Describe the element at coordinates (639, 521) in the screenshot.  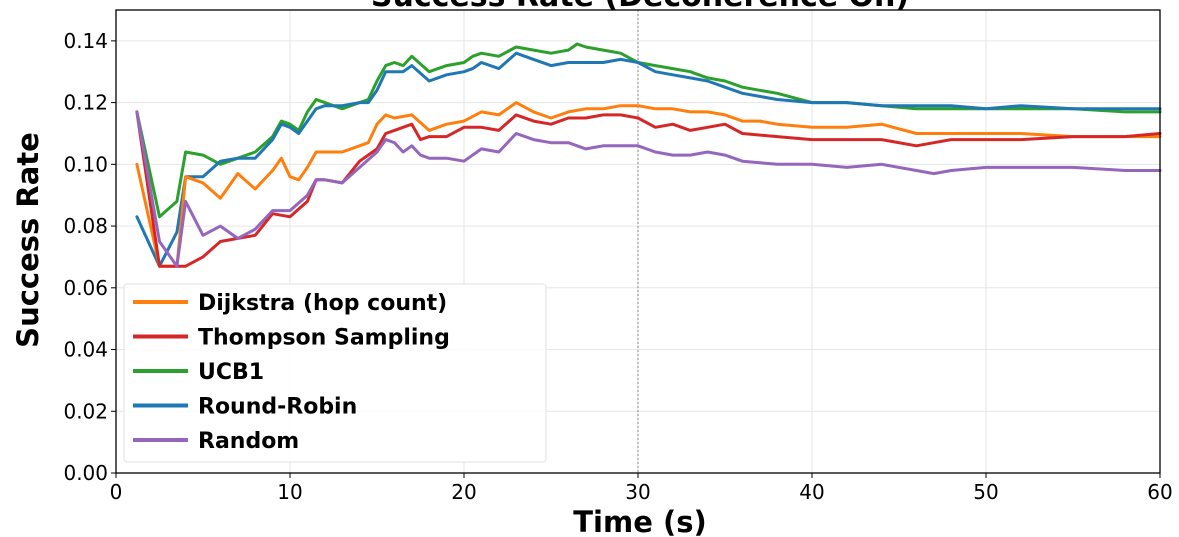
I see `x-axis-title: Time (s)` at that location.